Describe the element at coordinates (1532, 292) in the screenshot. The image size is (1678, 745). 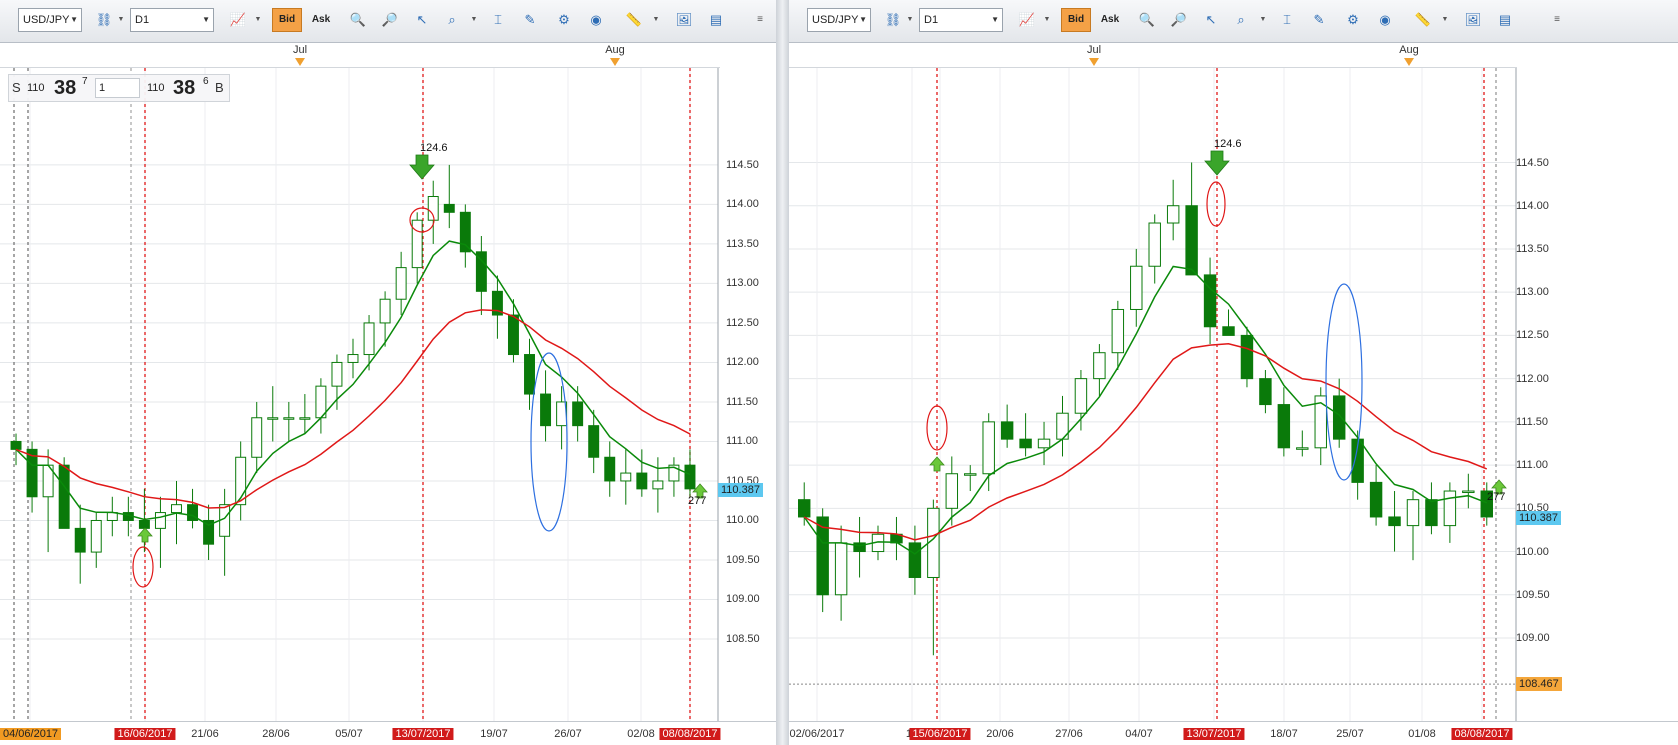
I see `y-tick-label: 113.00` at that location.